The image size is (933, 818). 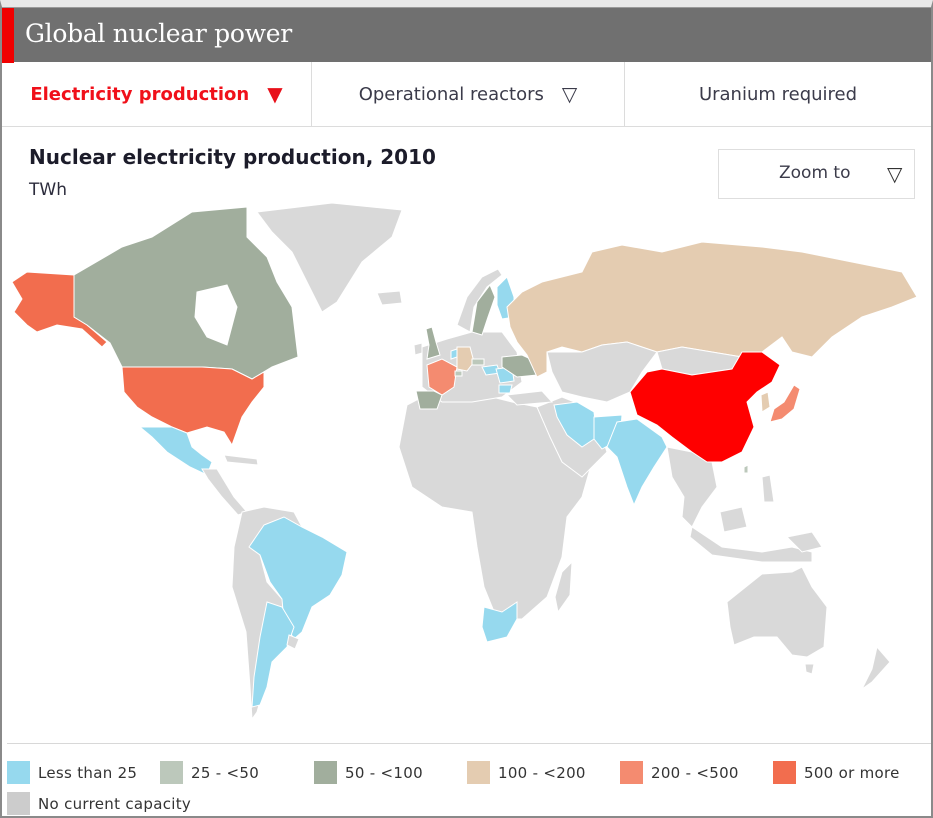 What do you see at coordinates (895, 174) in the screenshot?
I see `chevron-down-icon: ▽` at bounding box center [895, 174].